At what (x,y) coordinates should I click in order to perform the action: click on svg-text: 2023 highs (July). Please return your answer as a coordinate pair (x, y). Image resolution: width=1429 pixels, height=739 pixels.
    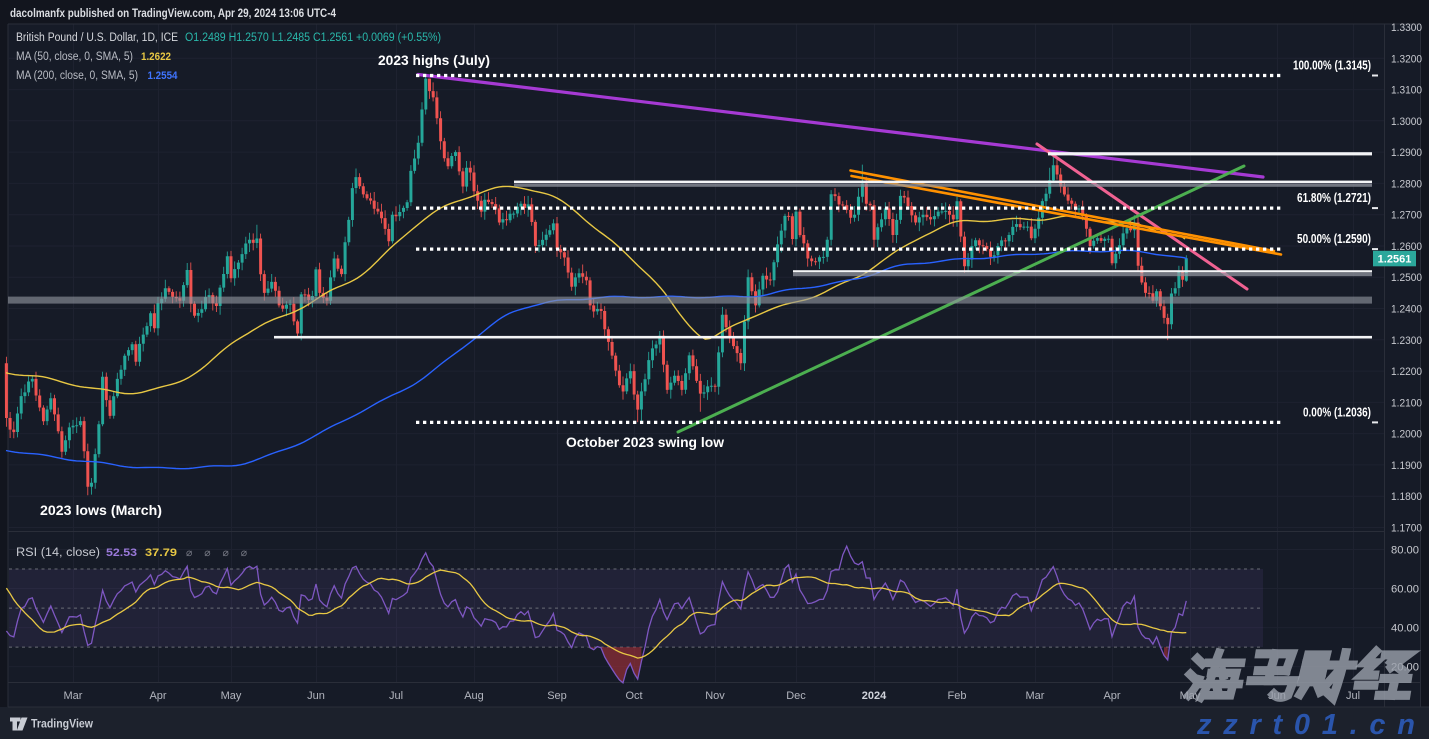
    Looking at the image, I should click on (434, 60).